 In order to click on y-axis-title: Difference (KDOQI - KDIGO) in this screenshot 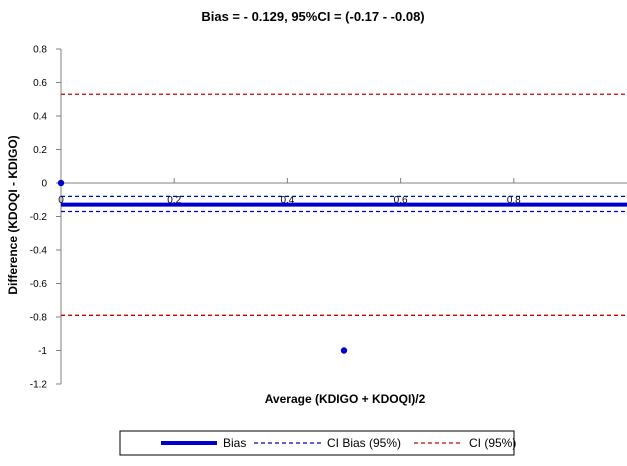, I will do `click(13, 214)`.